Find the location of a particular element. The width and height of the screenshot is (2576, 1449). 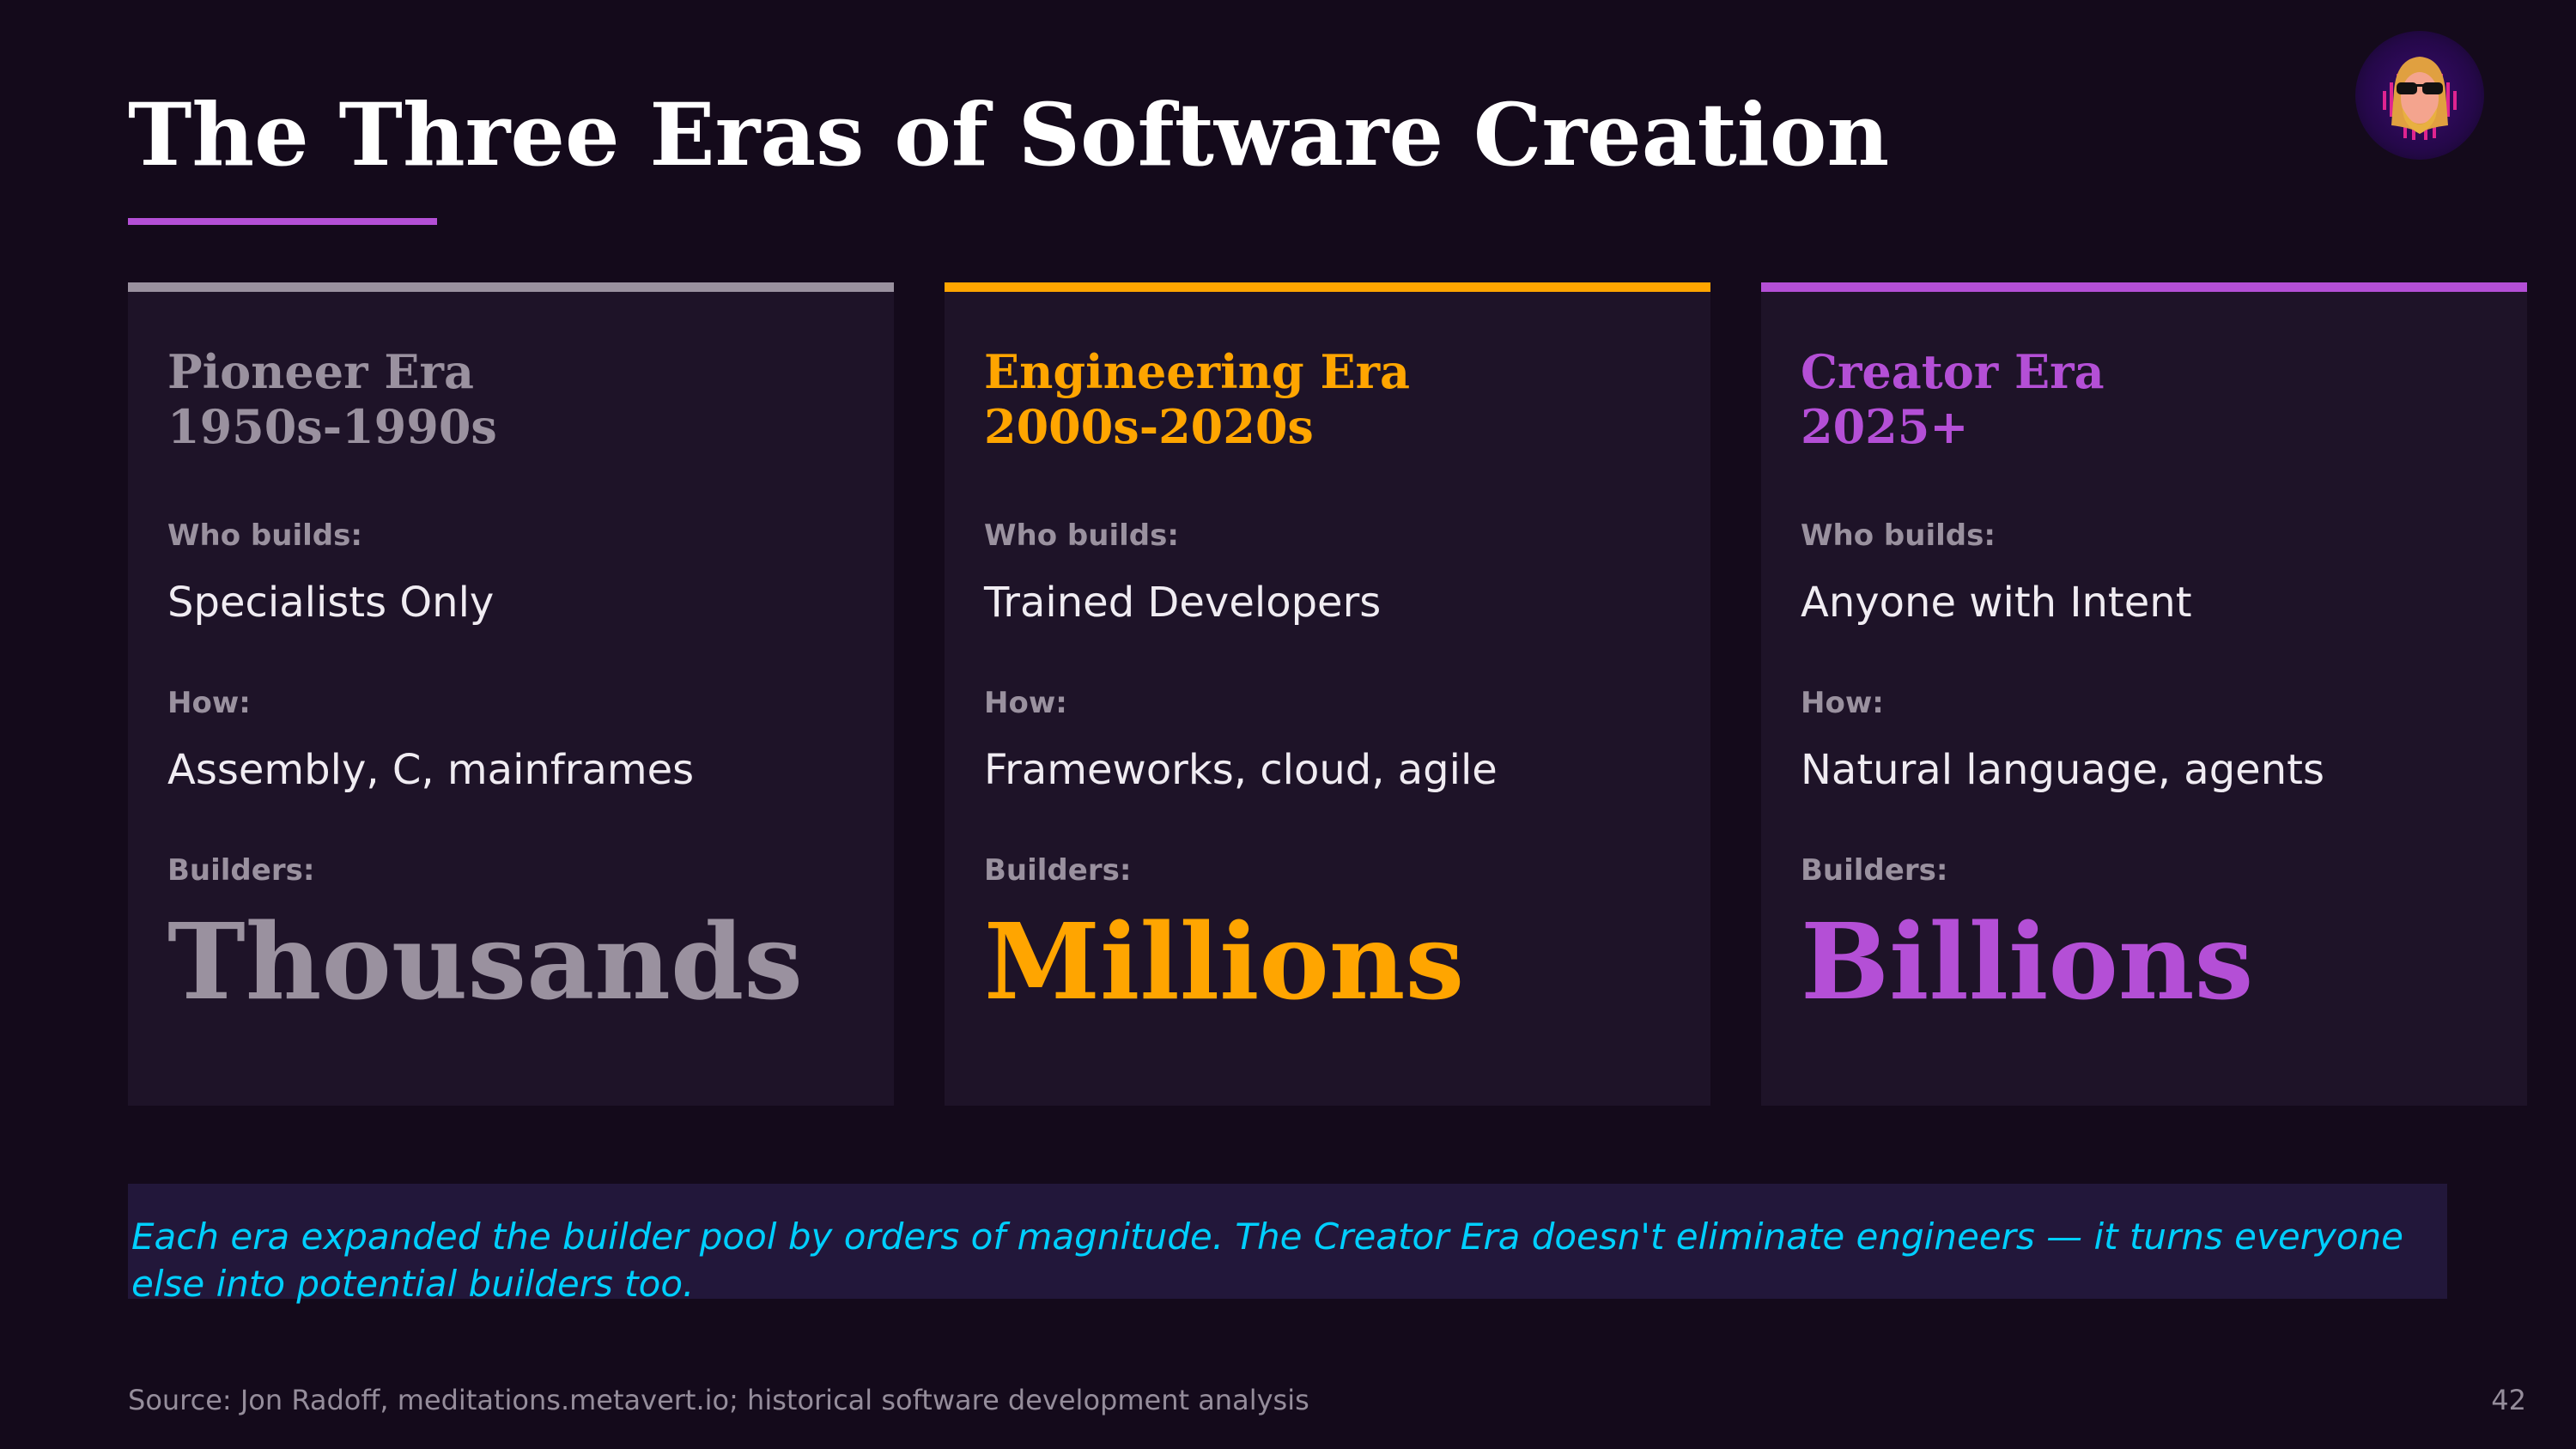

era-heading: Pioneer Era 1950s-1990s is located at coordinates (332, 399).